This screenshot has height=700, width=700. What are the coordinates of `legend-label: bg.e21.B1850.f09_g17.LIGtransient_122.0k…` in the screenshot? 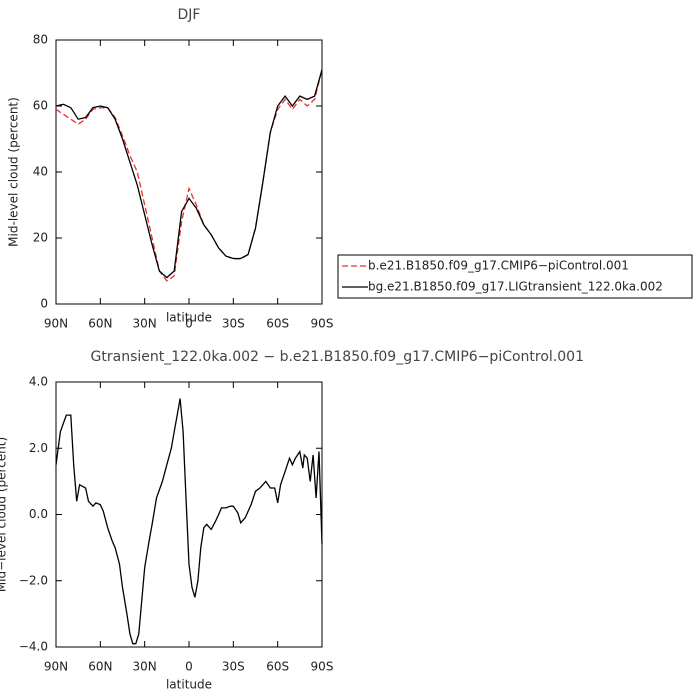 It's located at (515, 287).